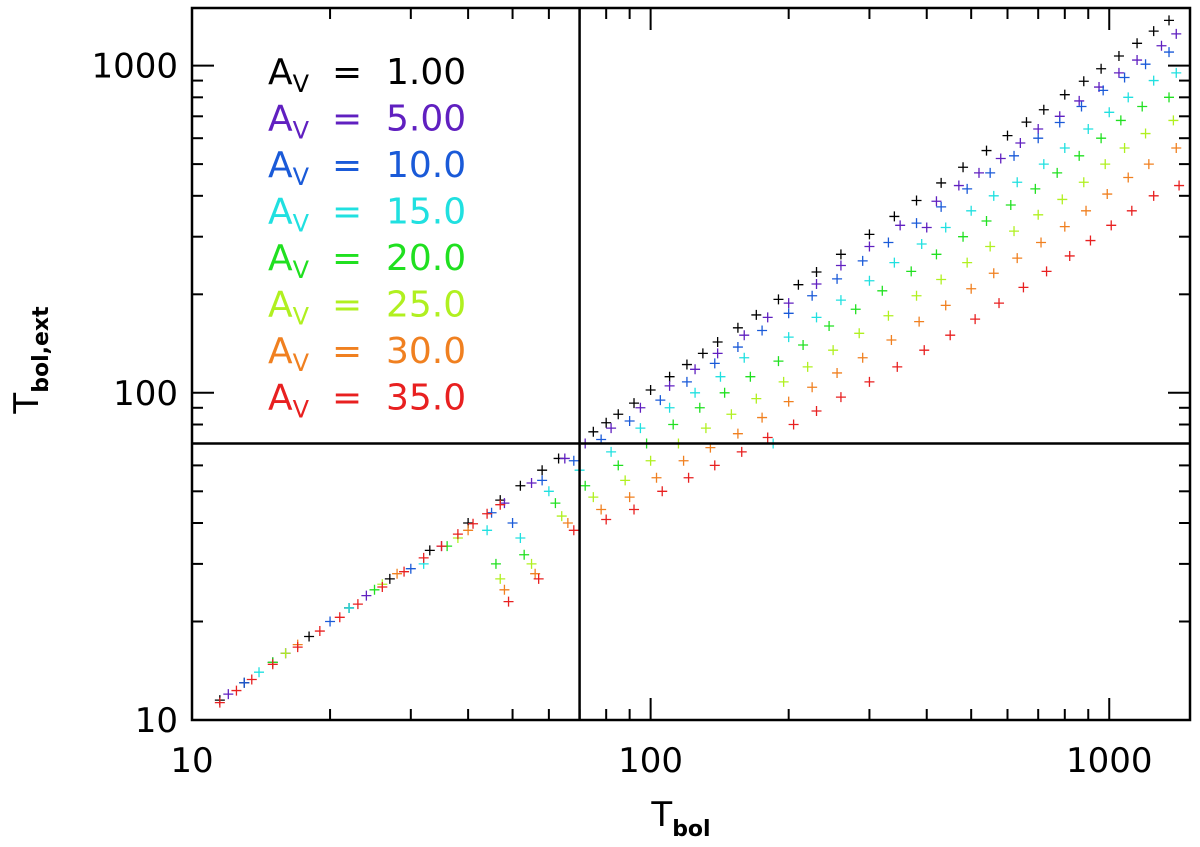 The image size is (1200, 847). What do you see at coordinates (367, 122) in the screenshot?
I see `legend-entry: AV = 5.00` at bounding box center [367, 122].